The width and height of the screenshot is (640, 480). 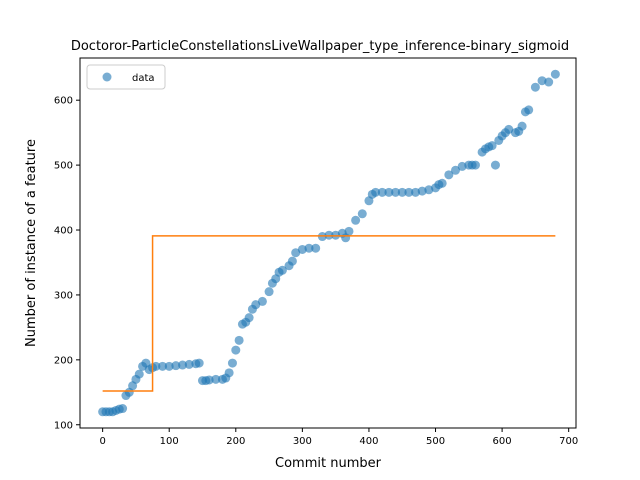 What do you see at coordinates (502, 441) in the screenshot?
I see `x-tick-label: 600` at bounding box center [502, 441].